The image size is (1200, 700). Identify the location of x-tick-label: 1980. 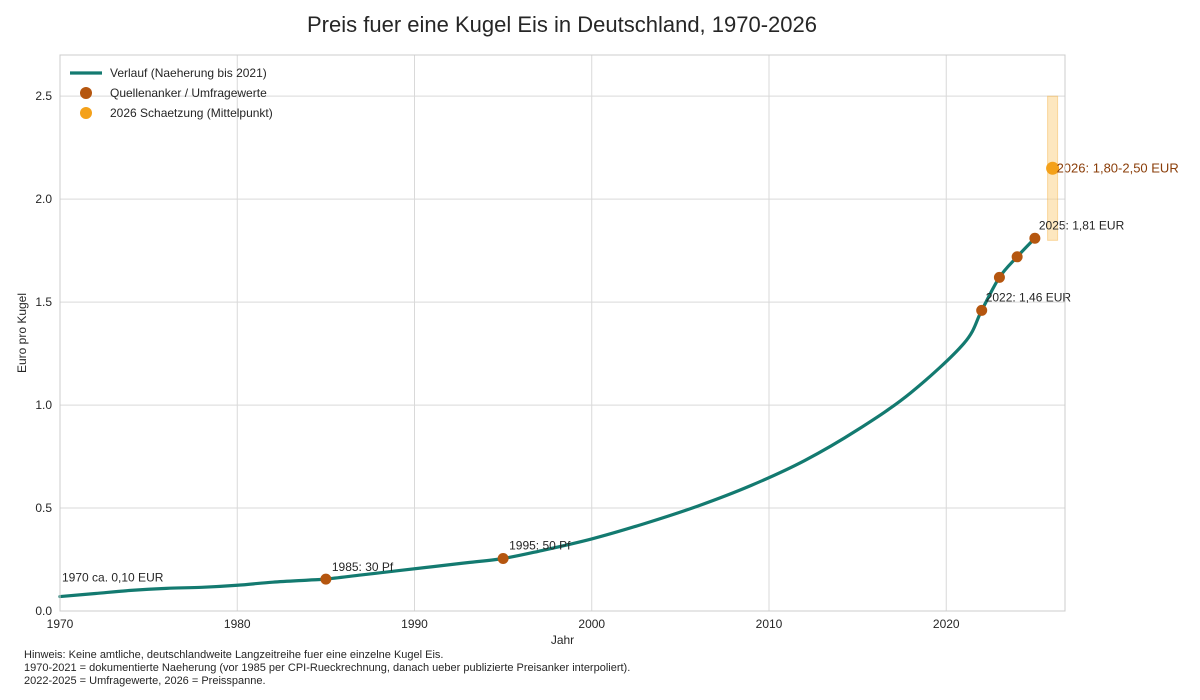
(237, 624).